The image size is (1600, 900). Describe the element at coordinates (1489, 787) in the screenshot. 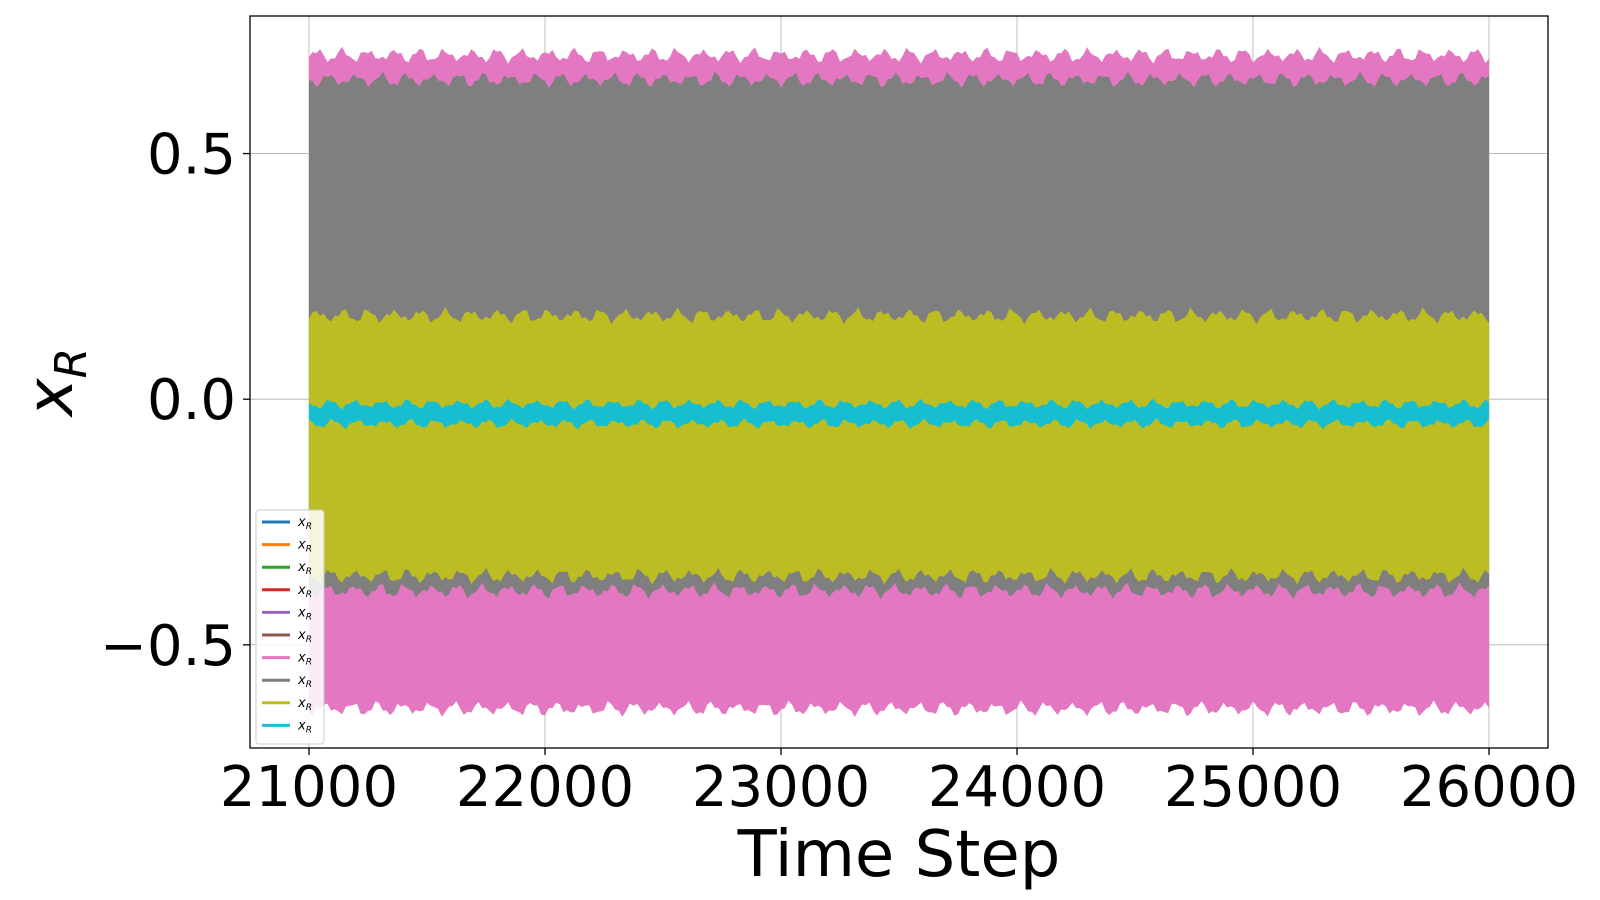

I see `x-tick-label: 26000` at that location.